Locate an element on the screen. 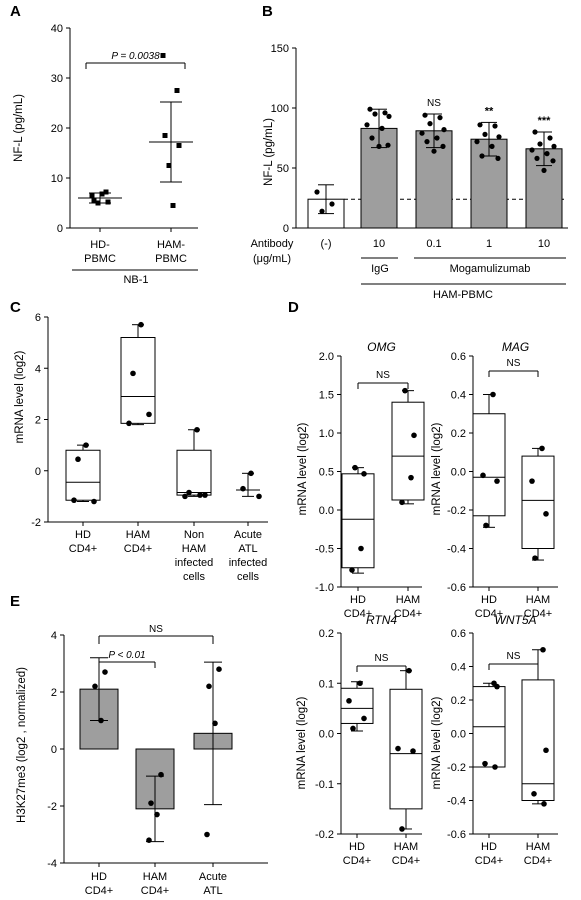 Image resolution: width=581 pixels, height=900 pixels. group-label: NB-1 is located at coordinates (135, 280).